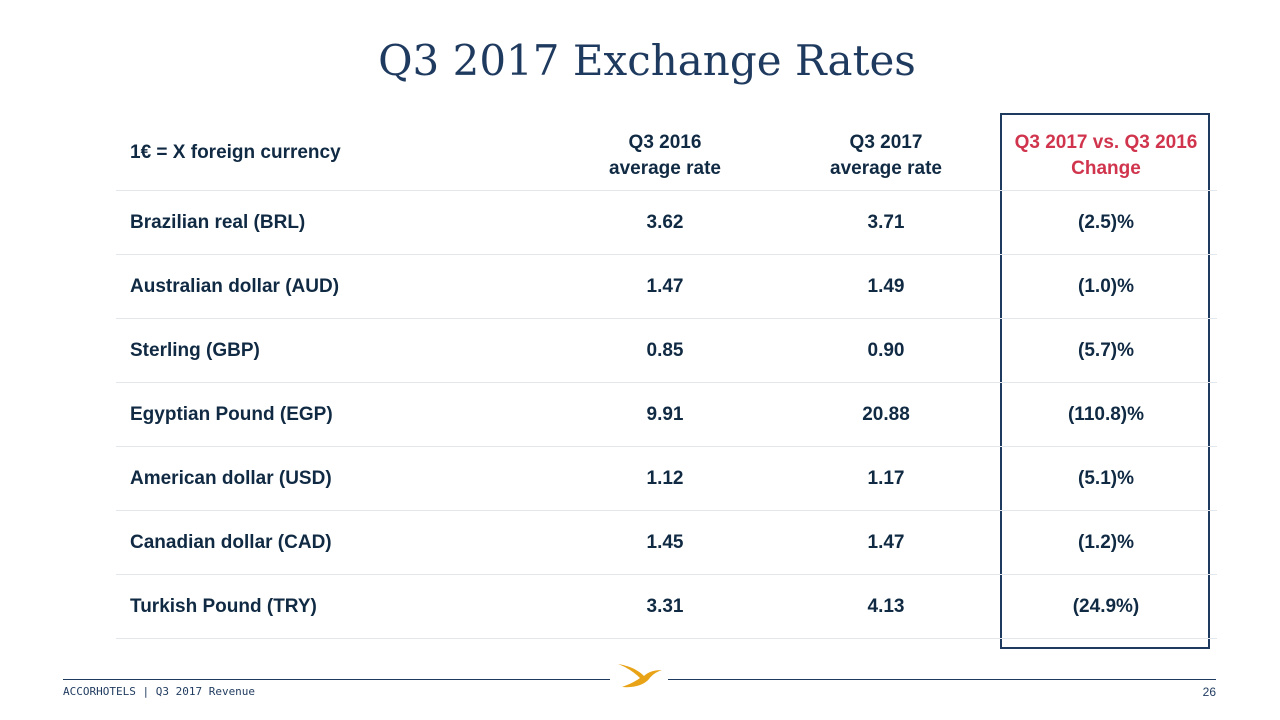 This screenshot has height=720, width=1280. I want to click on currency-name: Turkish Pound (TRY), so click(223, 606).